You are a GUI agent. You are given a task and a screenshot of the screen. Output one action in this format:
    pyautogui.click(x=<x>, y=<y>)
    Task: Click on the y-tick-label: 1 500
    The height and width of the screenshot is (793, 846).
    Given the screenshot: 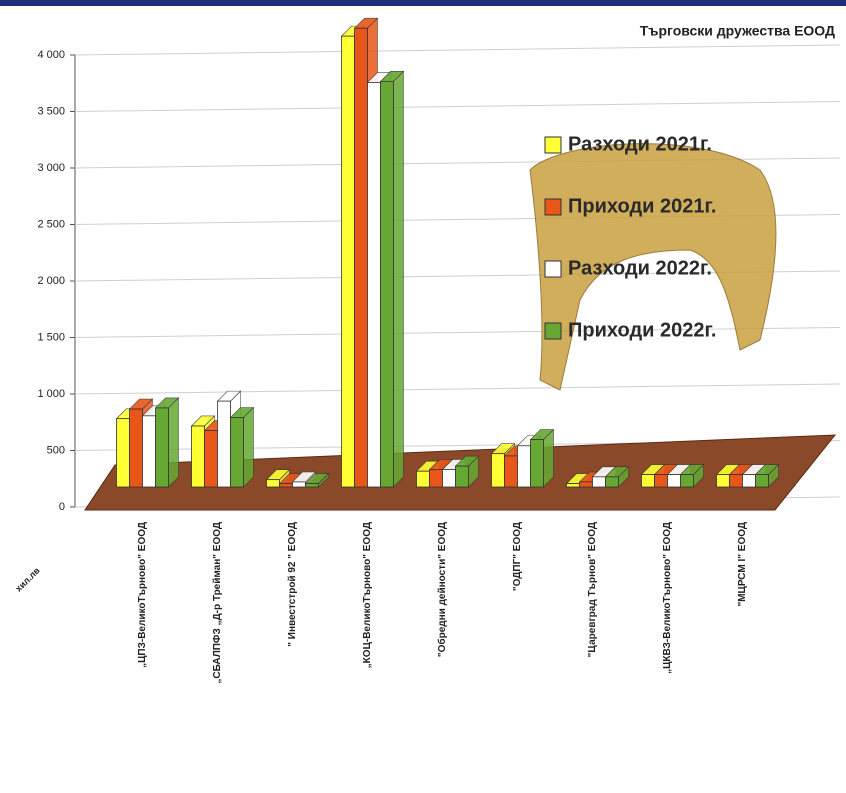 What is the action you would take?
    pyautogui.click(x=51, y=337)
    